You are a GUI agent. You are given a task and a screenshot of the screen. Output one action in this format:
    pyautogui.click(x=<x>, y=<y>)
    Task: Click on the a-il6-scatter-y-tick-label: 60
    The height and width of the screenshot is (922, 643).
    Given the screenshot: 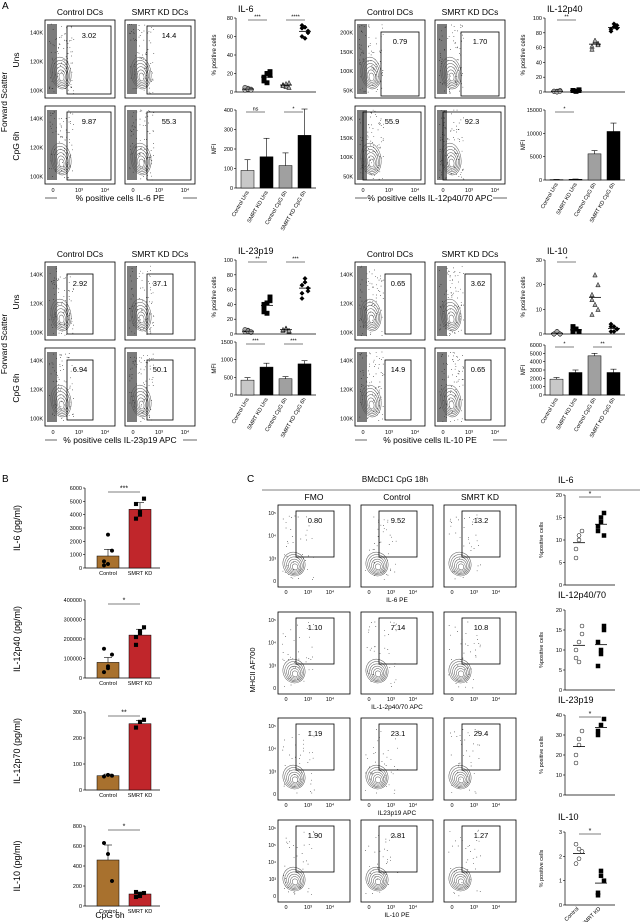 What is the action you would take?
    pyautogui.click(x=230, y=38)
    